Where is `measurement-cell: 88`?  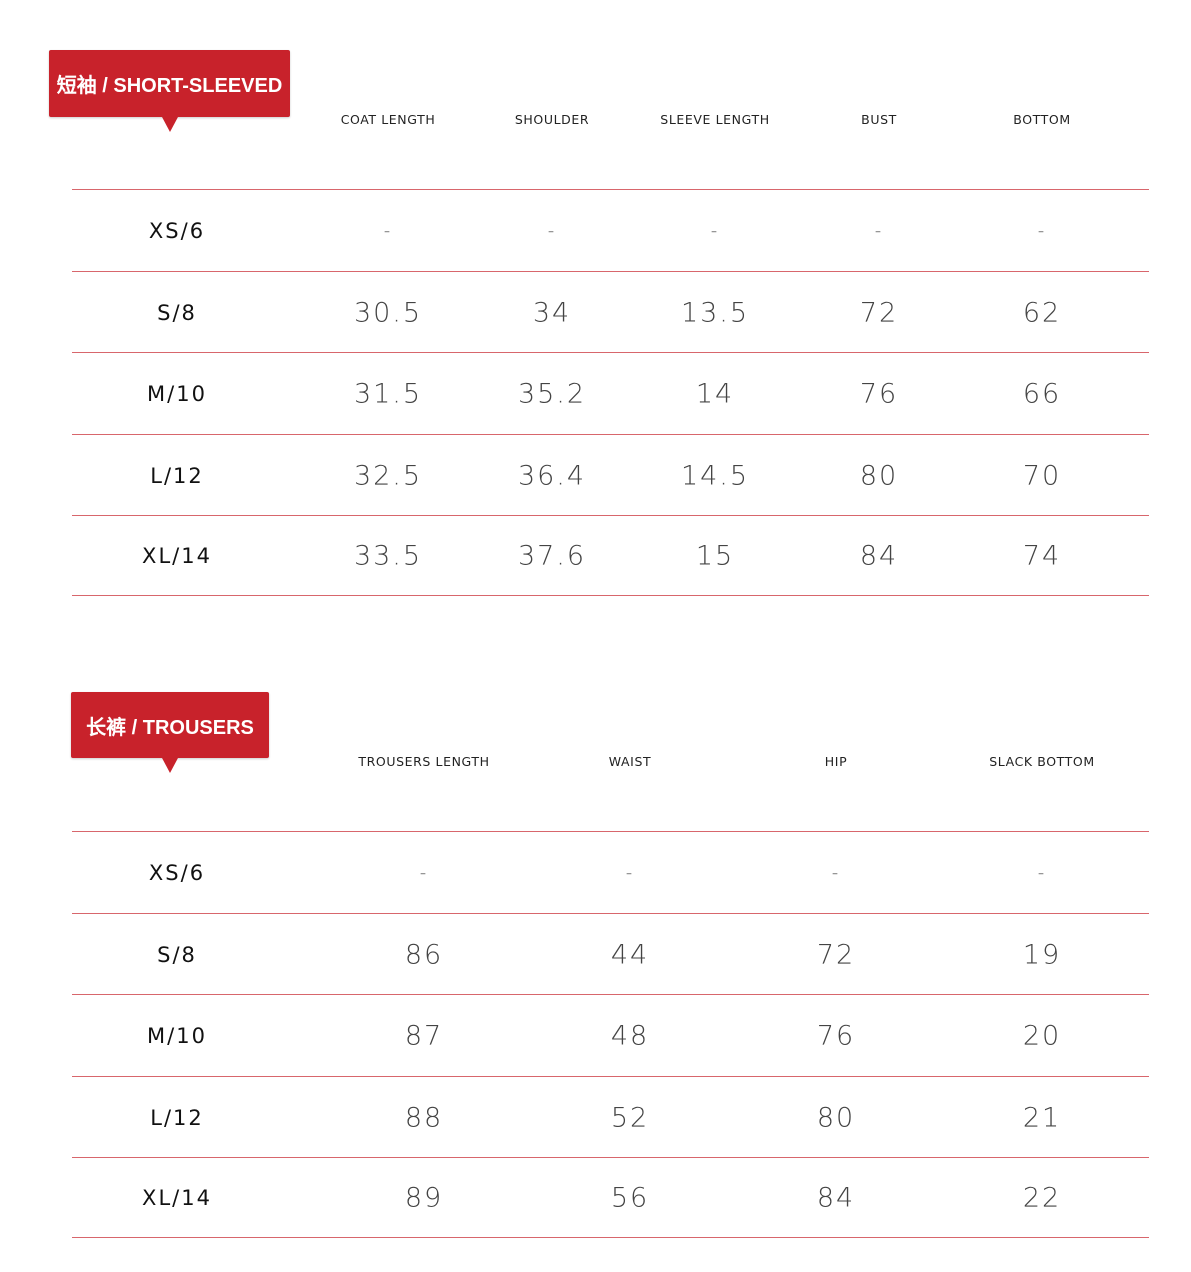
measurement-cell: 88 is located at coordinates (424, 1117).